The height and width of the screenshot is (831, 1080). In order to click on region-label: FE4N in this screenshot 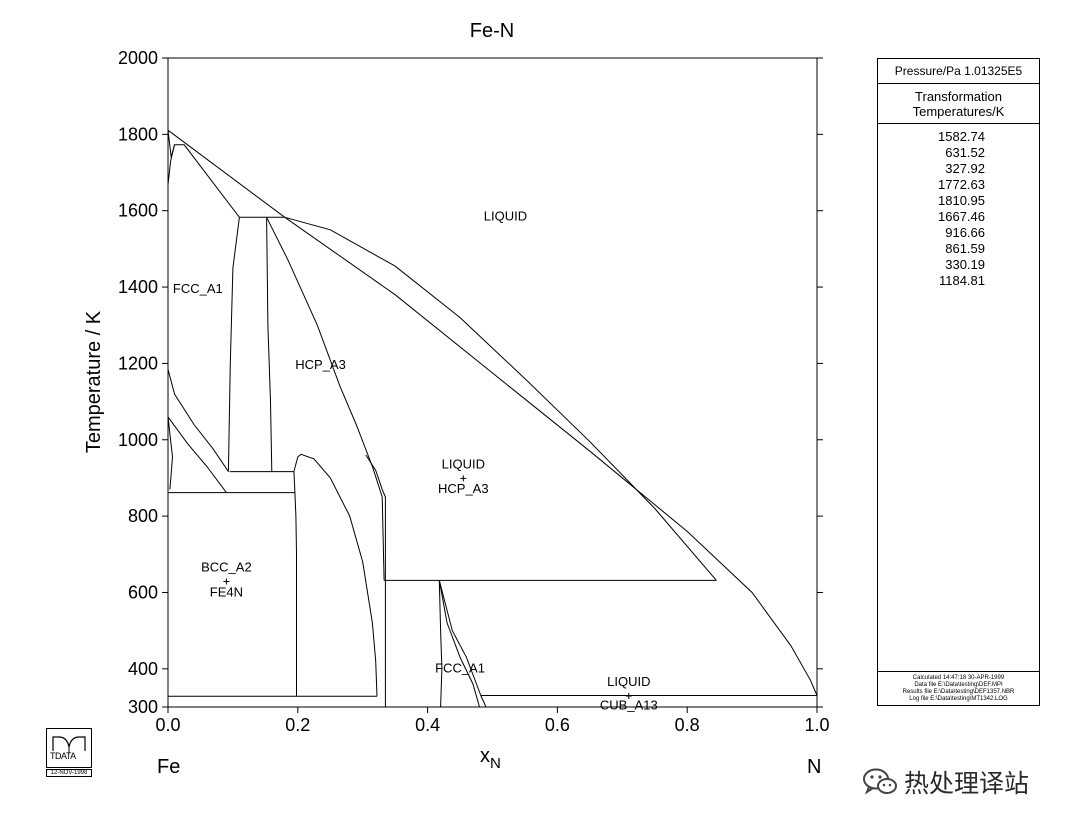, I will do `click(226, 591)`.